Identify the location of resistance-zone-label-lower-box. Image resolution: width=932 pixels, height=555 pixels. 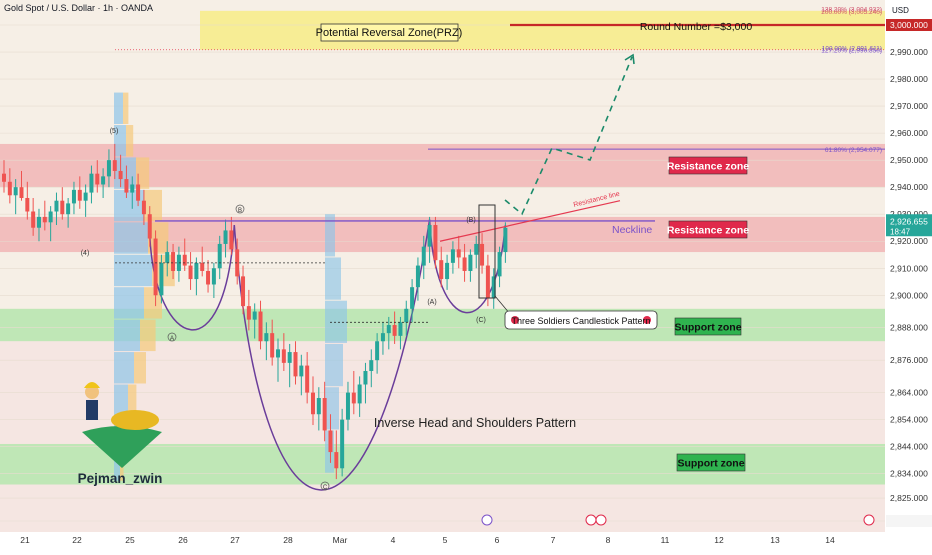
(708, 229).